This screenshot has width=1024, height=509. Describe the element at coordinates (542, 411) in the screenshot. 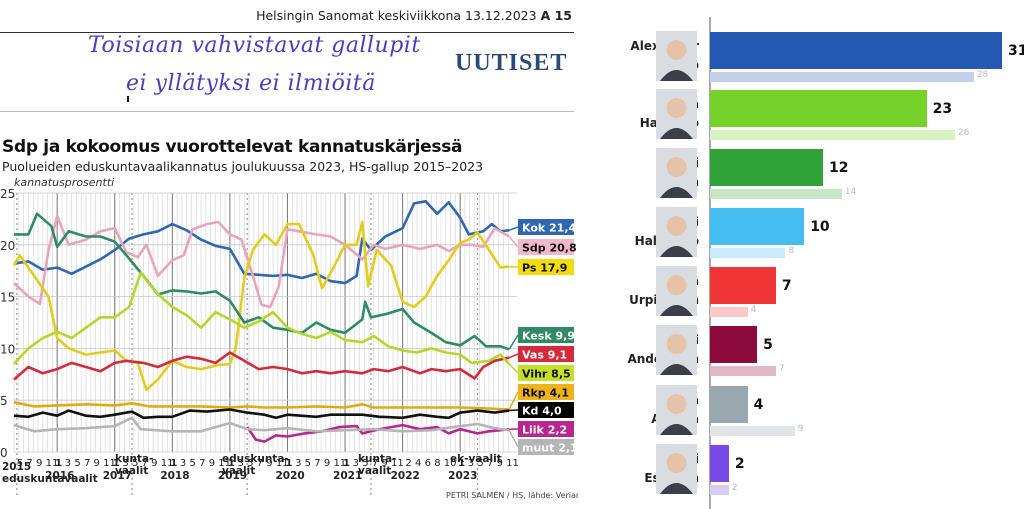

I see `series-label-kd: Kd 4,0` at that location.